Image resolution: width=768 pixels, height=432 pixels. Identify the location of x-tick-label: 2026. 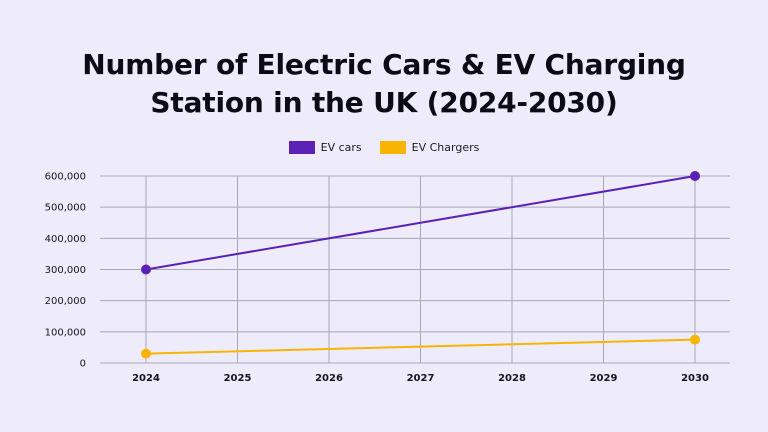
(329, 378).